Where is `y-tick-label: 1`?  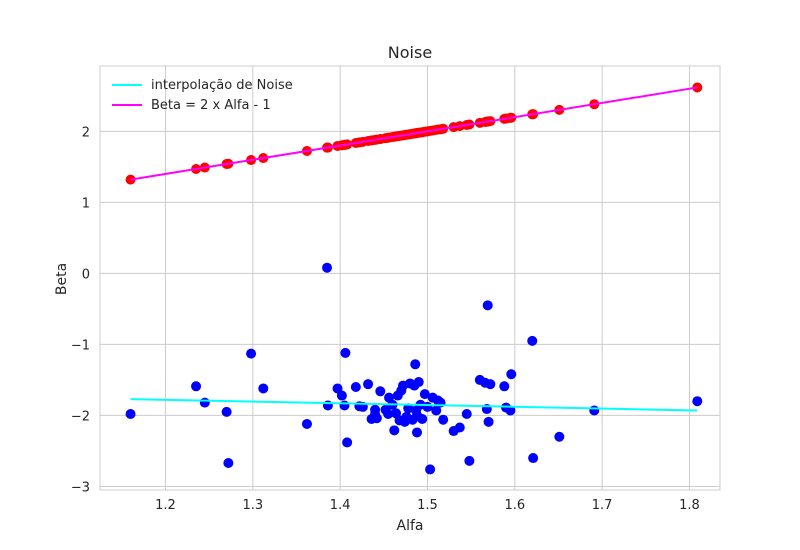
y-tick-label: 1 is located at coordinates (86, 203).